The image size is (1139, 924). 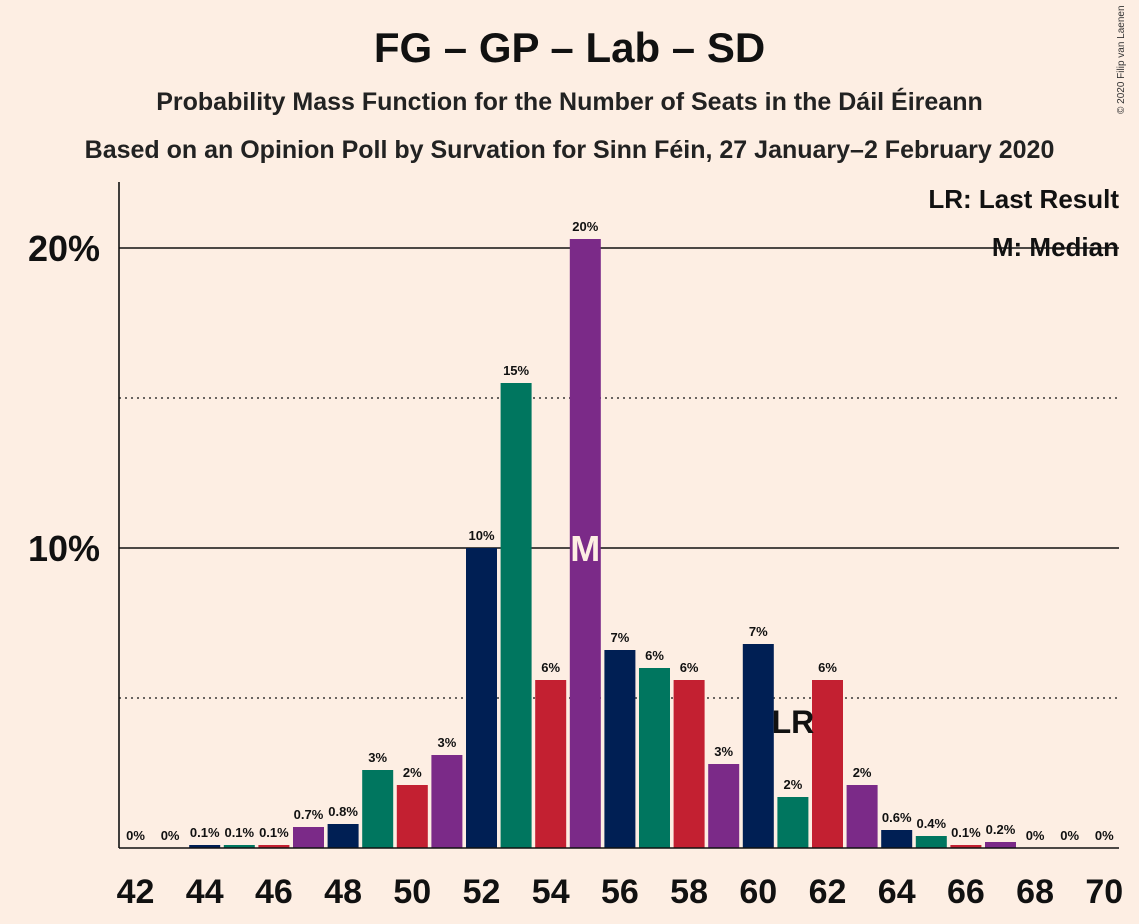 I want to click on x-tick-label: 56, so click(x=620, y=892).